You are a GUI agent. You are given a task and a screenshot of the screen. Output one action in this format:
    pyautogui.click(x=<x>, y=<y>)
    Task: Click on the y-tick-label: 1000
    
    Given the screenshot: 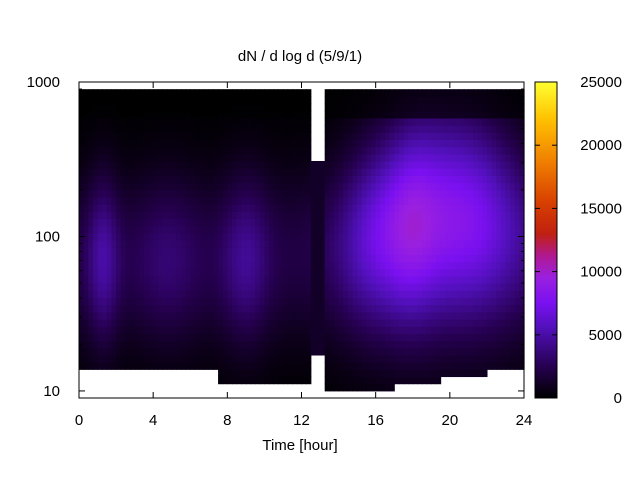 What is the action you would take?
    pyautogui.click(x=43, y=82)
    